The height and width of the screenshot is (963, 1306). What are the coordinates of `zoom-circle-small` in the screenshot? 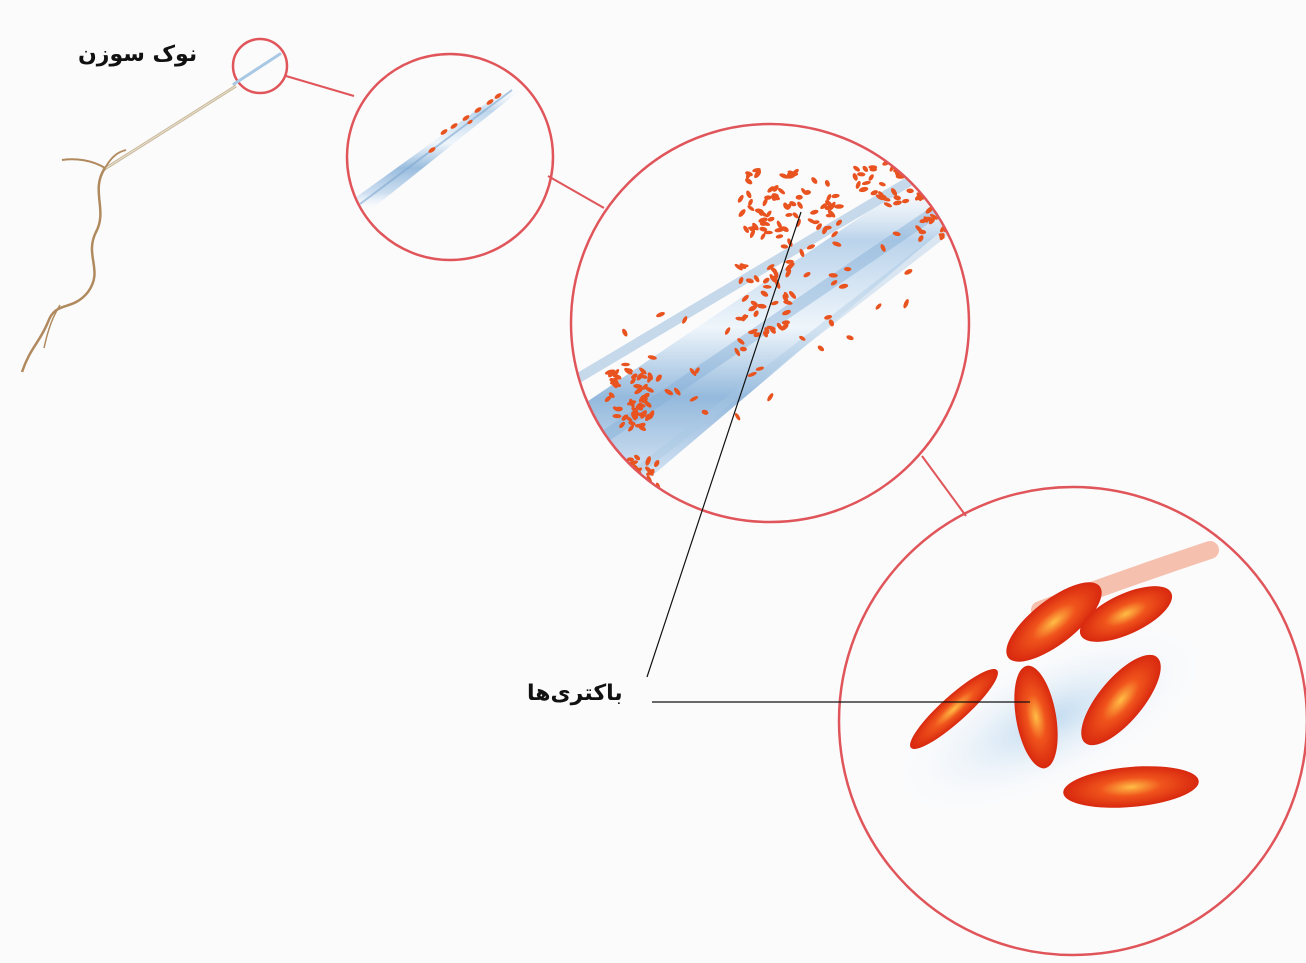 It's located at (260, 66).